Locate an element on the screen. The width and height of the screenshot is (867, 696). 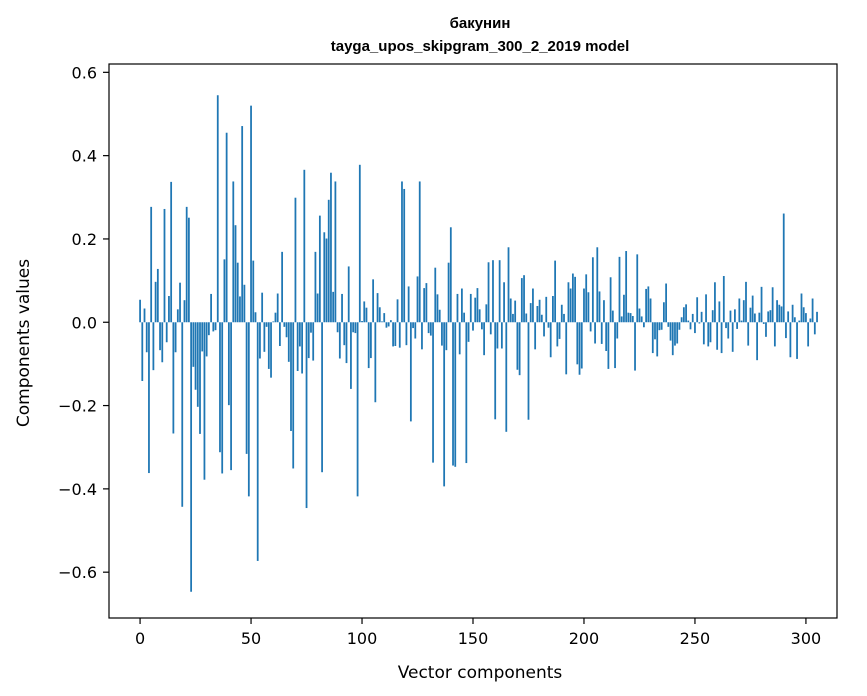
y-tick-label: 0.6 is located at coordinates (84, 72).